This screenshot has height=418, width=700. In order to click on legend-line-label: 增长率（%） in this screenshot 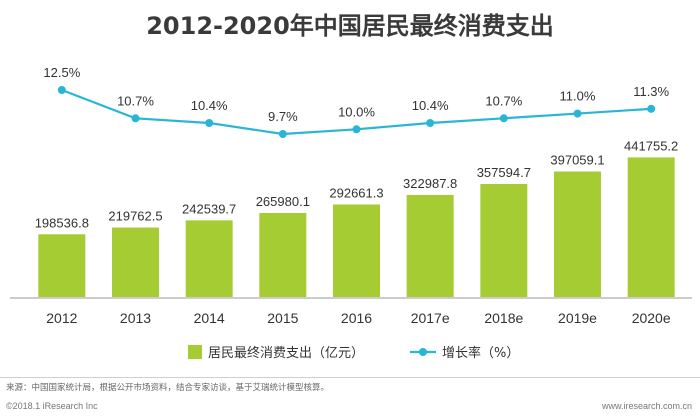, I will do `click(480, 353)`.